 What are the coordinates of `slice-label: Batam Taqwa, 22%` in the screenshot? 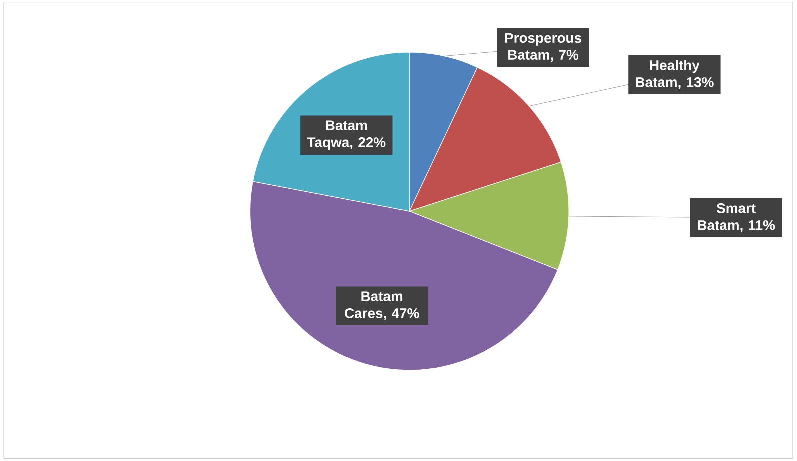 It's located at (346, 135).